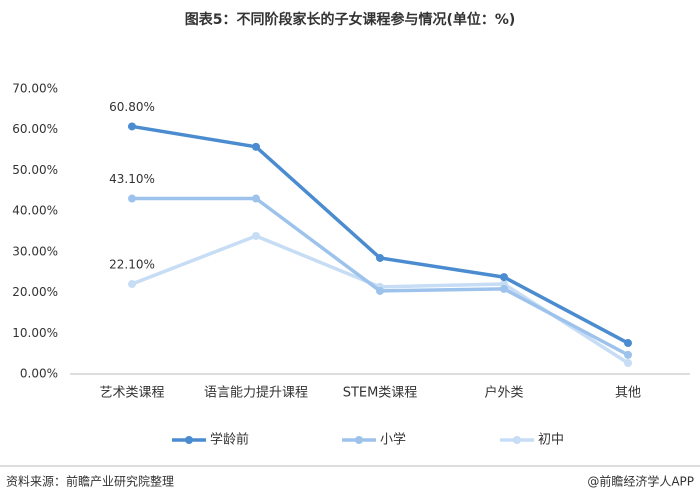 The height and width of the screenshot is (501, 700). What do you see at coordinates (132, 179) in the screenshot?
I see `data-label: 43.10%` at bounding box center [132, 179].